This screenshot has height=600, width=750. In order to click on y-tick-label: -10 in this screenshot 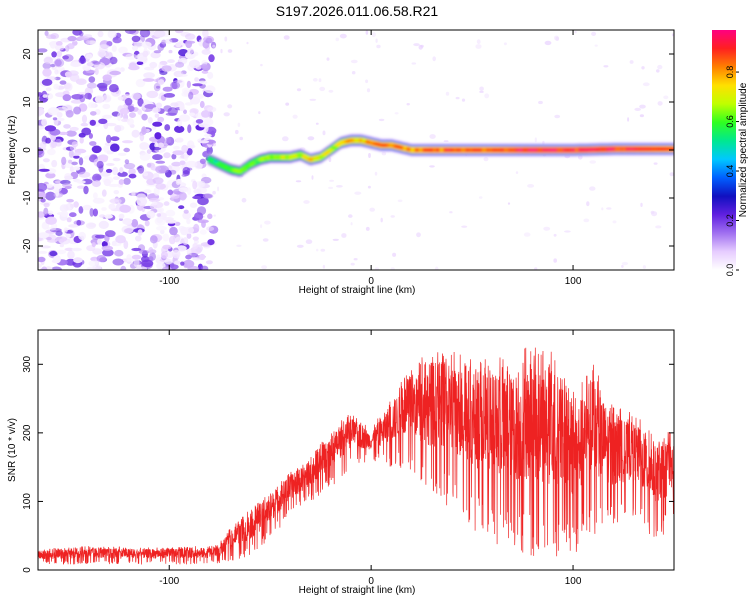, I will do `click(27, 197)`.